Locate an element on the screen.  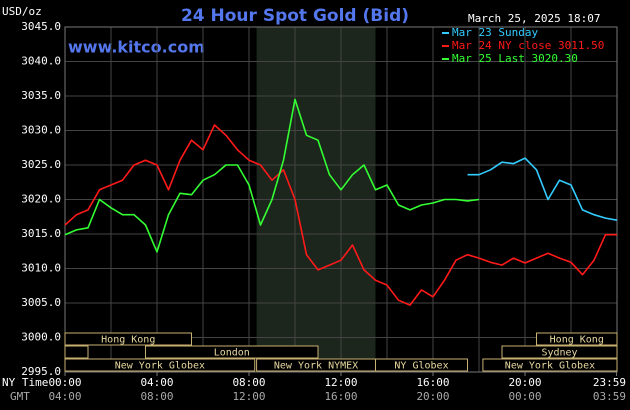
gmt-tick-label: 03:59 is located at coordinates (609, 396).